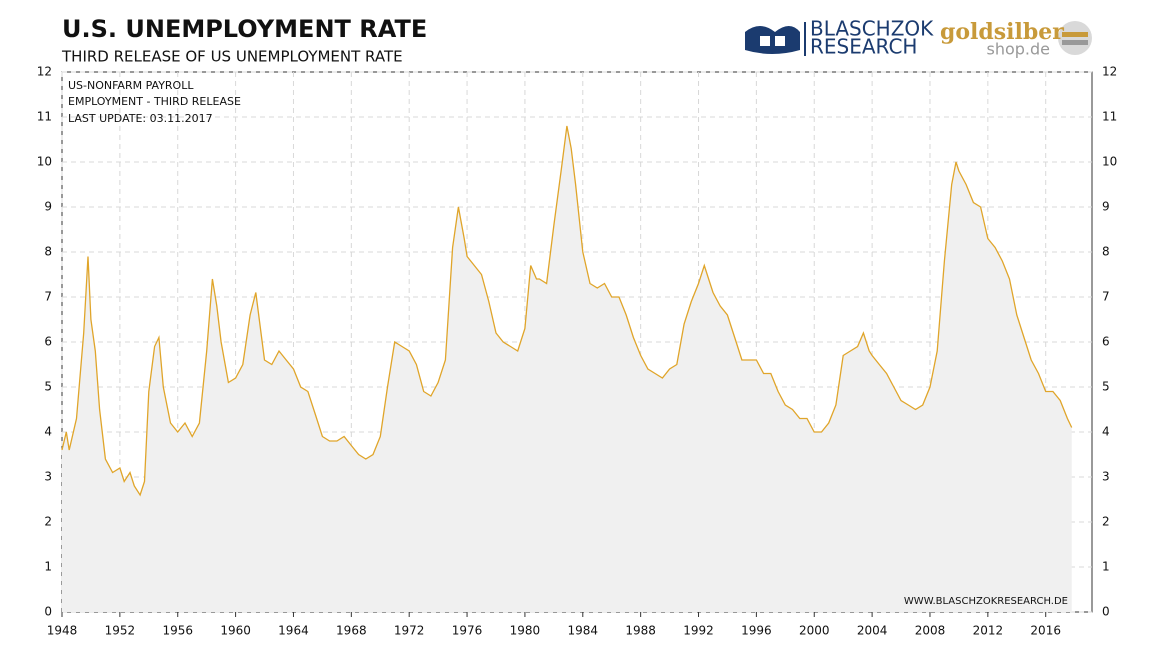 This screenshot has height=650, width=1155. What do you see at coordinates (293, 631) in the screenshot?
I see `x-tick-label: 1964` at bounding box center [293, 631].